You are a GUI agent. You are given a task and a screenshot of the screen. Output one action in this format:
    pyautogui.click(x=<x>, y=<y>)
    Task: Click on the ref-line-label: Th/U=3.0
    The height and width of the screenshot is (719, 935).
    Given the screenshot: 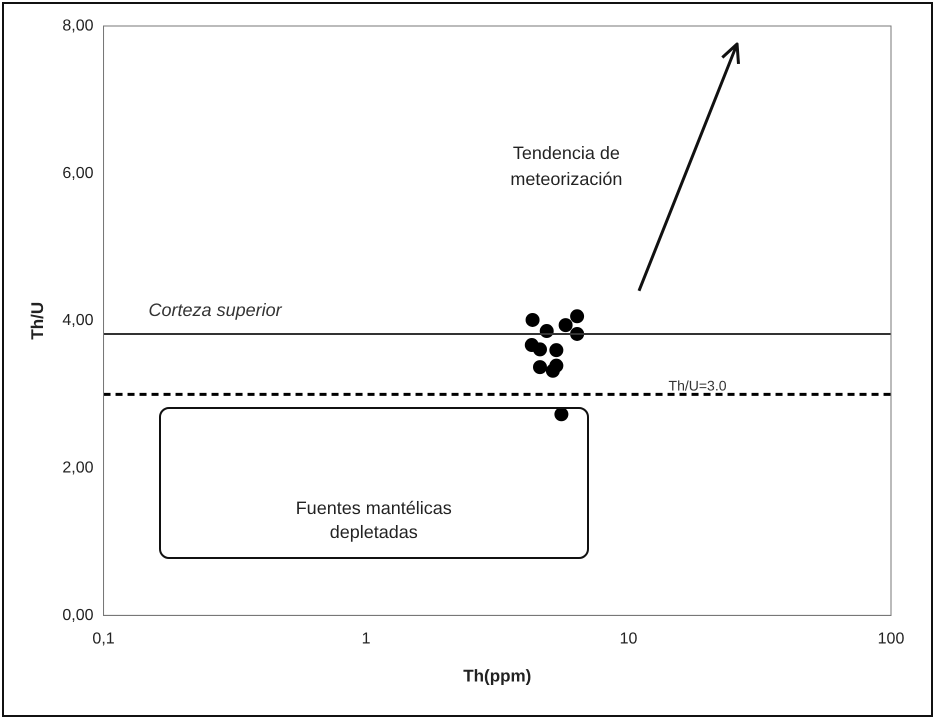 What is the action you would take?
    pyautogui.click(x=697, y=385)
    